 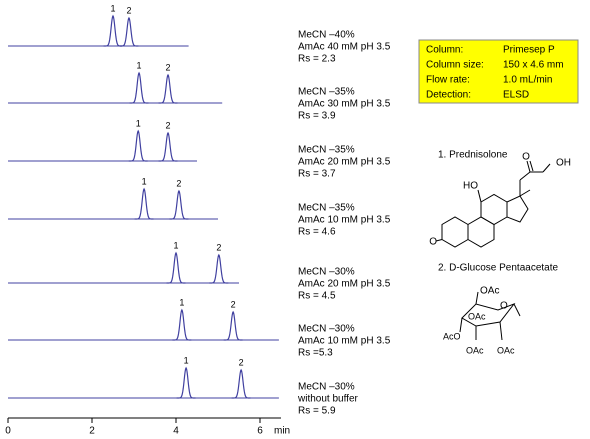 I want to click on compound-label: 1. Prednisolone, so click(x=473, y=155).